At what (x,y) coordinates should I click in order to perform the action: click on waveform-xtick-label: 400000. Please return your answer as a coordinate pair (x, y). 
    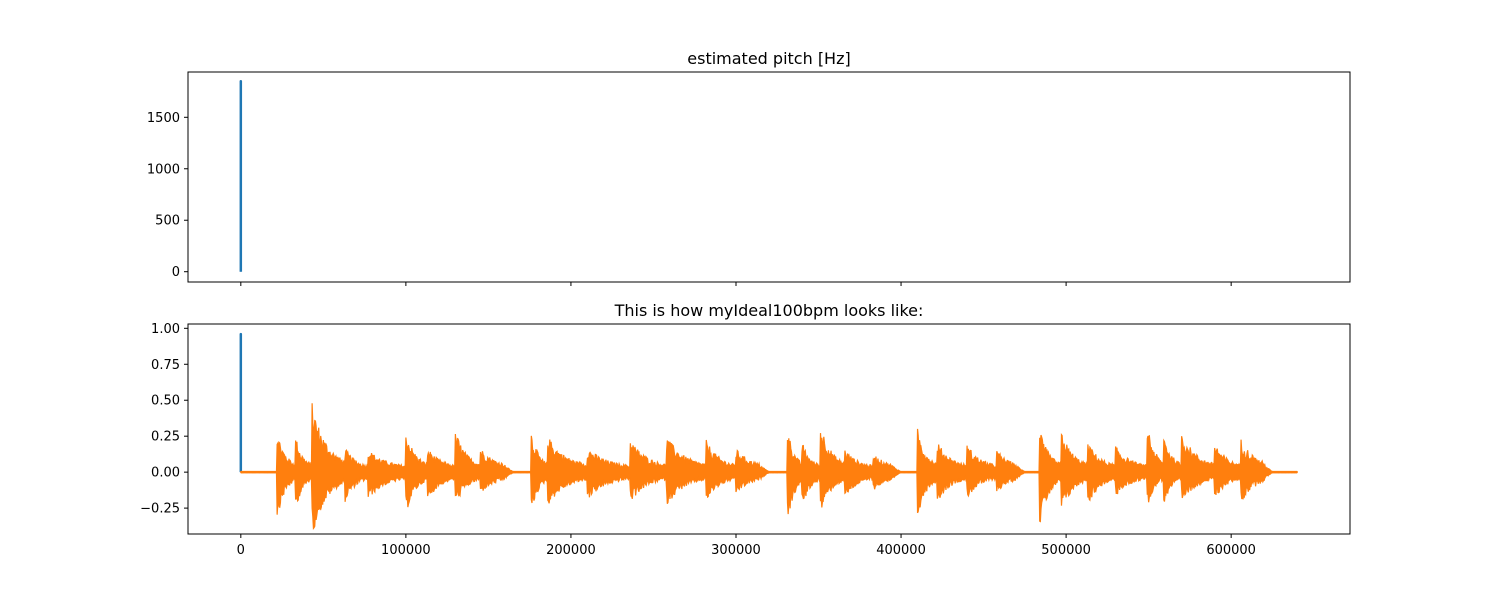
    Looking at the image, I should click on (901, 550).